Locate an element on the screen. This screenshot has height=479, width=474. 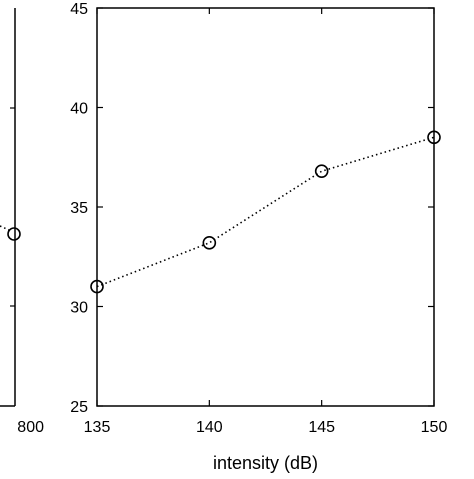
x-tick-label: 150 is located at coordinates (434, 427).